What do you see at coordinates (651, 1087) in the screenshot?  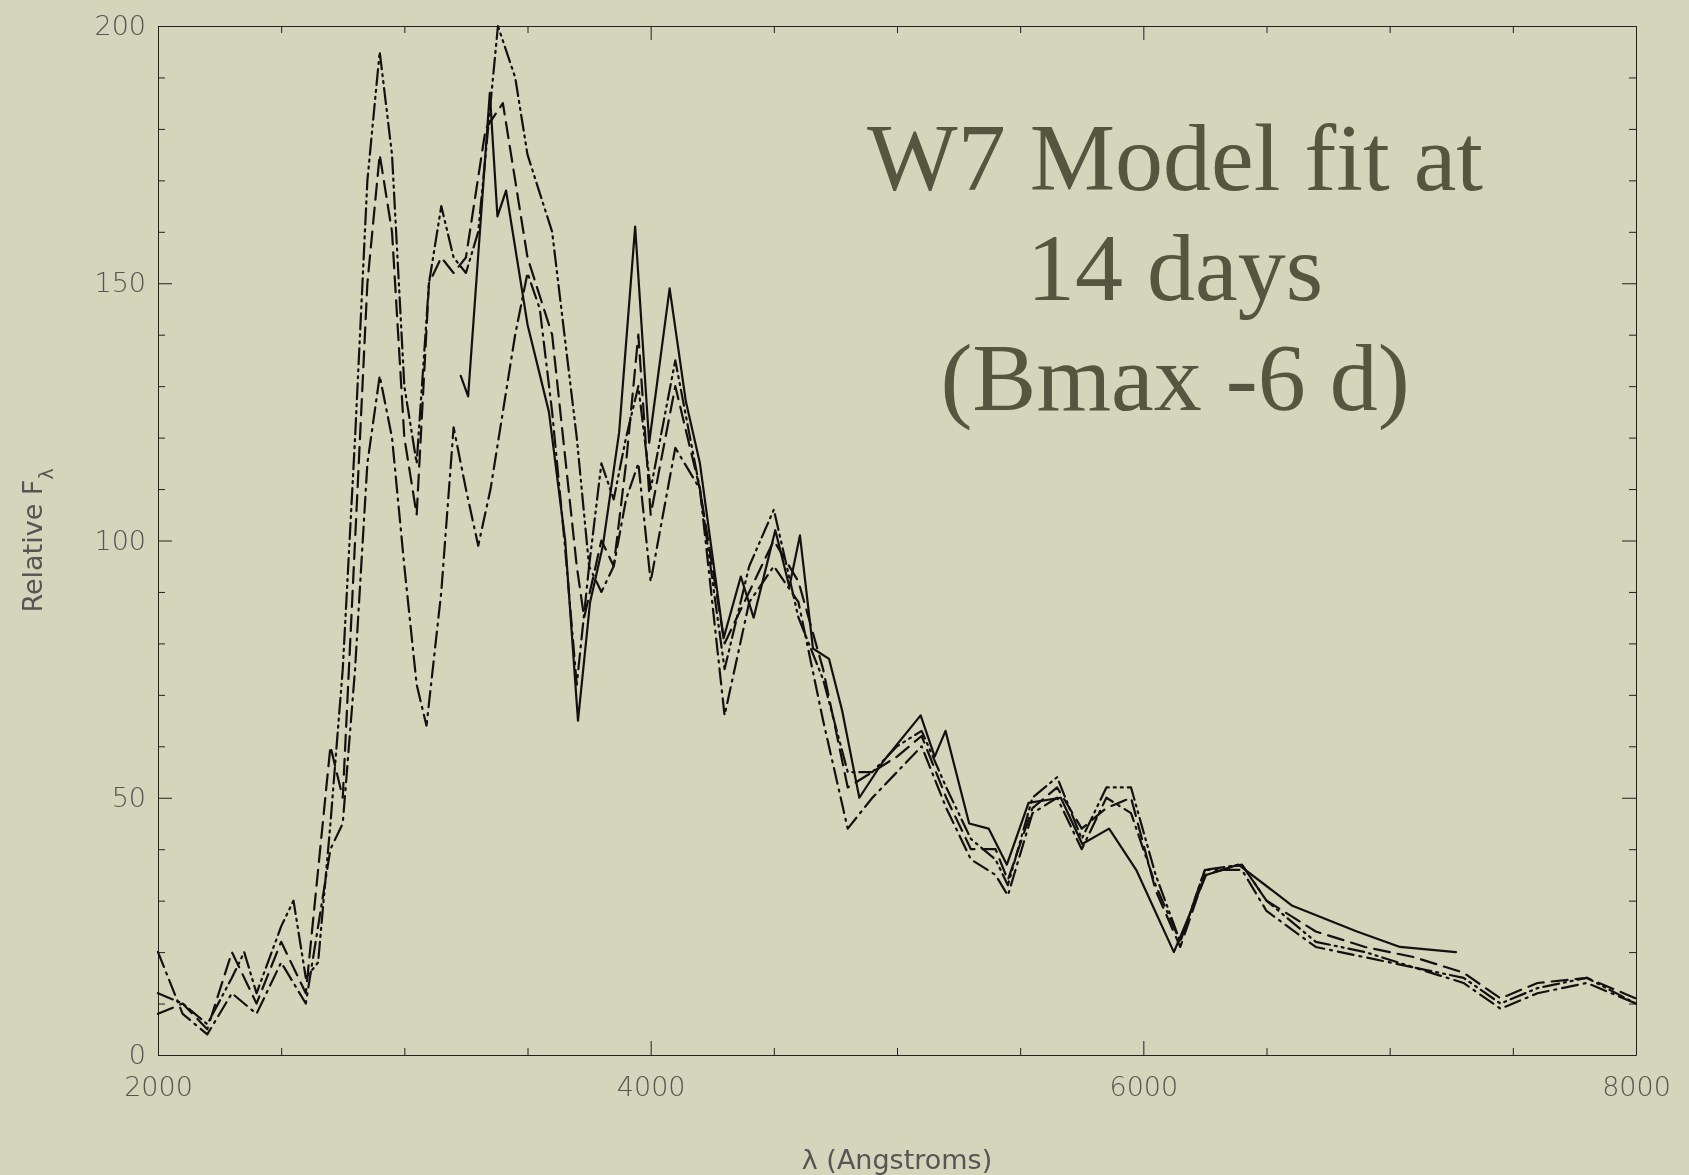 I see `x-tick-label: 4000` at bounding box center [651, 1087].